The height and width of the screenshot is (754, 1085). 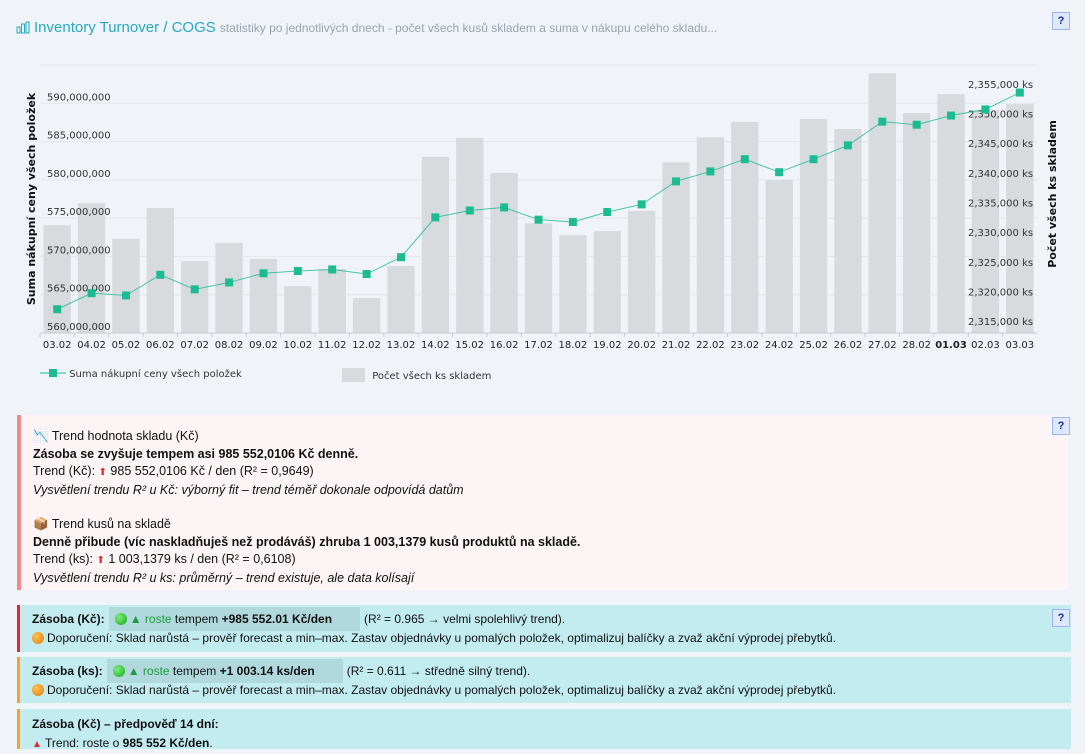 What do you see at coordinates (155, 374) in the screenshot?
I see `legend-label: Suma nákupní ceny všech položek` at bounding box center [155, 374].